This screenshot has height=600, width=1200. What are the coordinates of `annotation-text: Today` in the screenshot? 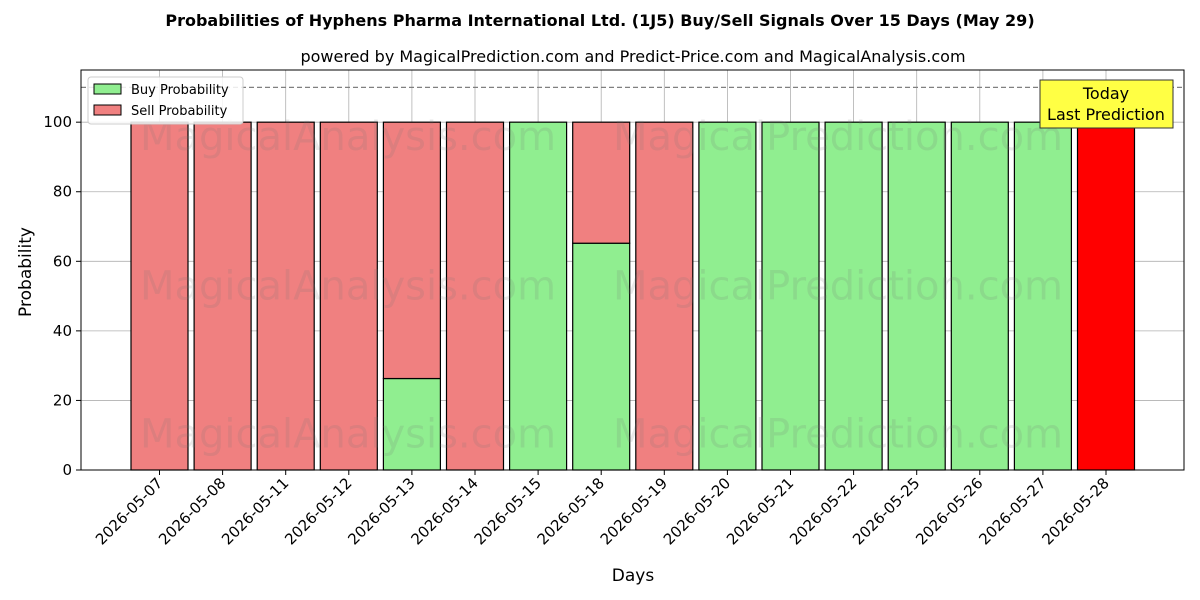 It's located at (1105, 93).